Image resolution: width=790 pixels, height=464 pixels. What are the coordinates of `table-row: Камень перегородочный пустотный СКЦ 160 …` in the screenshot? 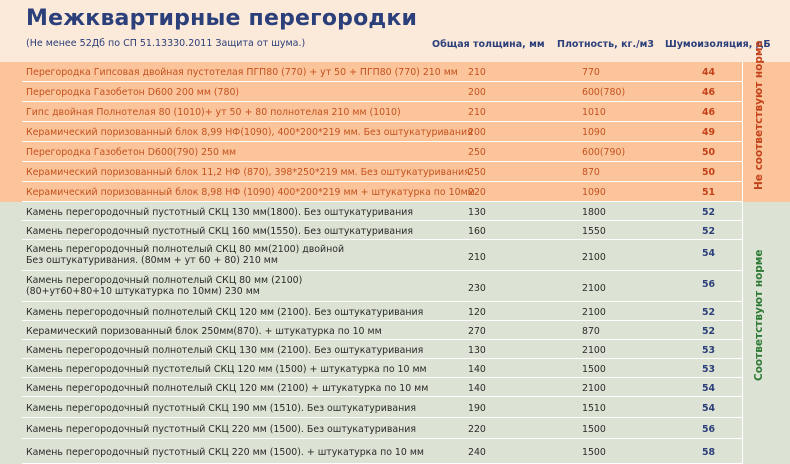 It's located at (382, 230).